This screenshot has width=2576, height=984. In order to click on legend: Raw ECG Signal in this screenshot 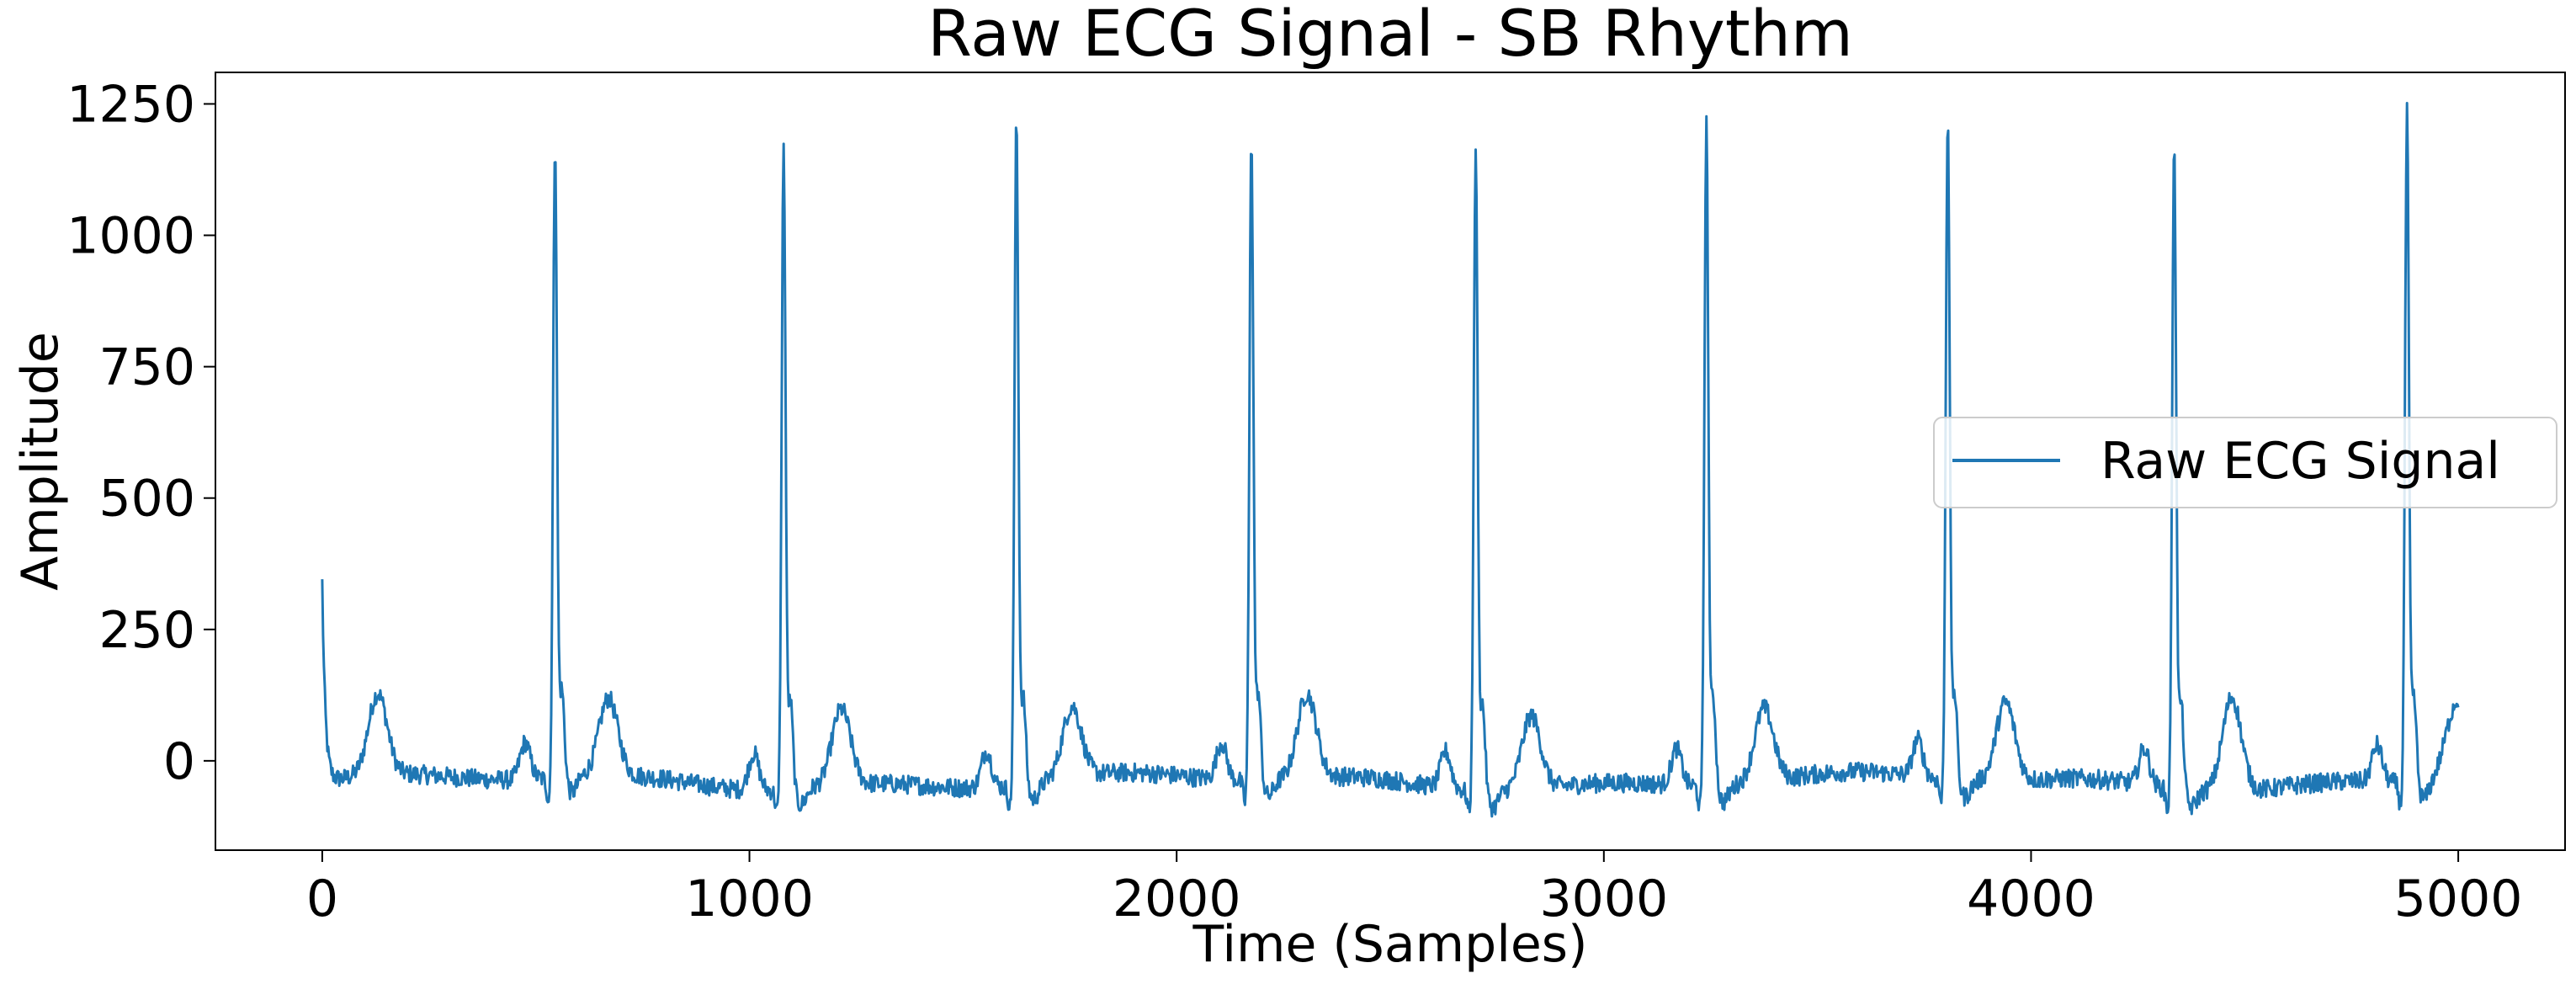, I will do `click(2245, 462)`.